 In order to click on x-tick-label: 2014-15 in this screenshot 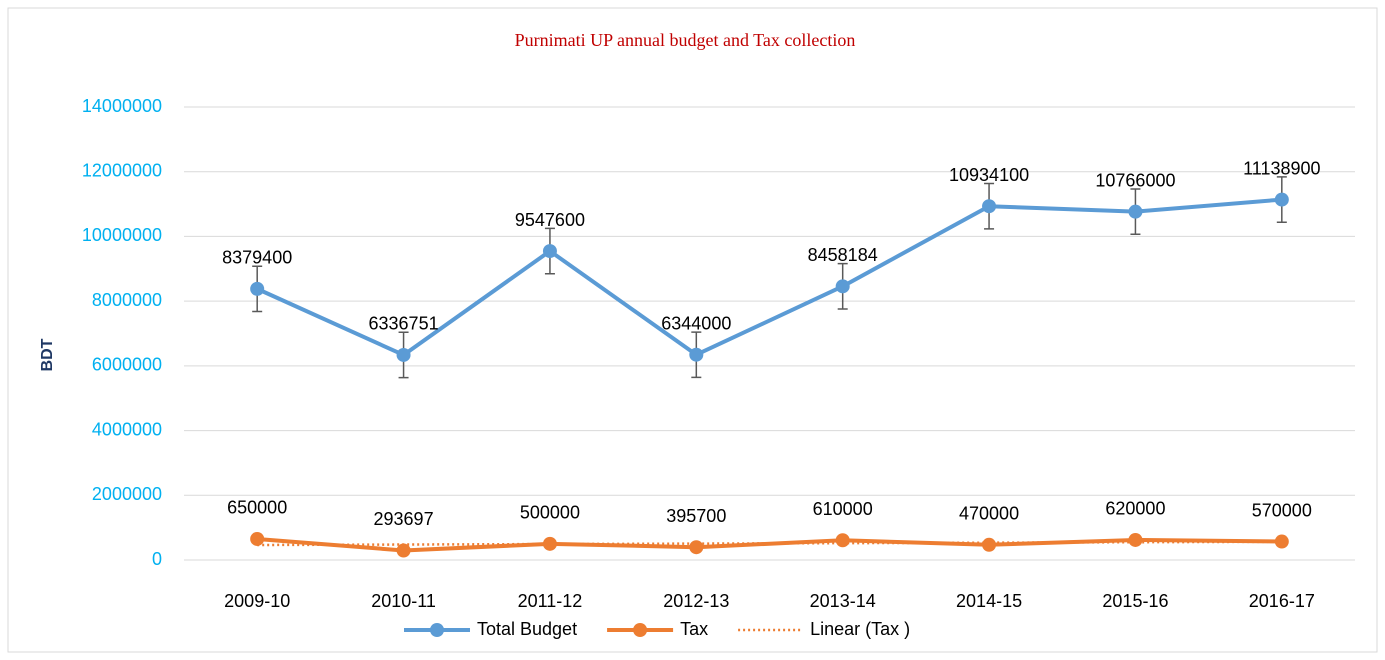, I will do `click(989, 601)`.